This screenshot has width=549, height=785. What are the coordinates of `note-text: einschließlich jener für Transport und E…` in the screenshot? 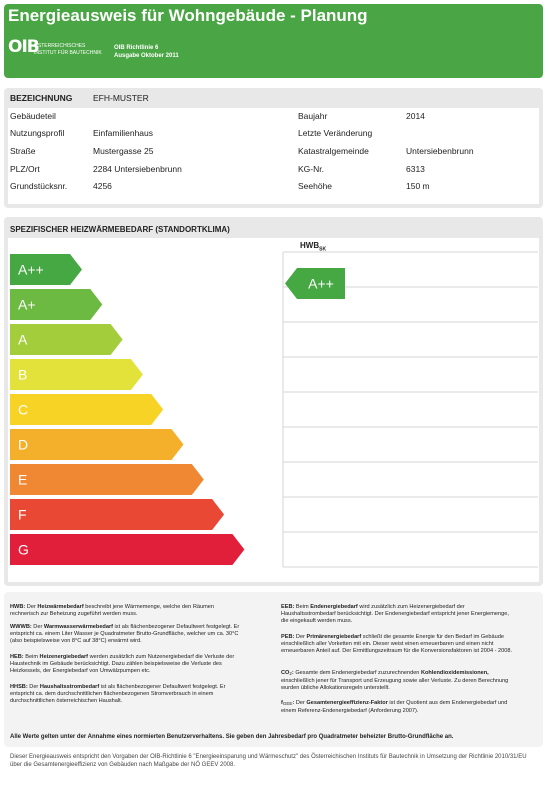 It's located at (395, 684).